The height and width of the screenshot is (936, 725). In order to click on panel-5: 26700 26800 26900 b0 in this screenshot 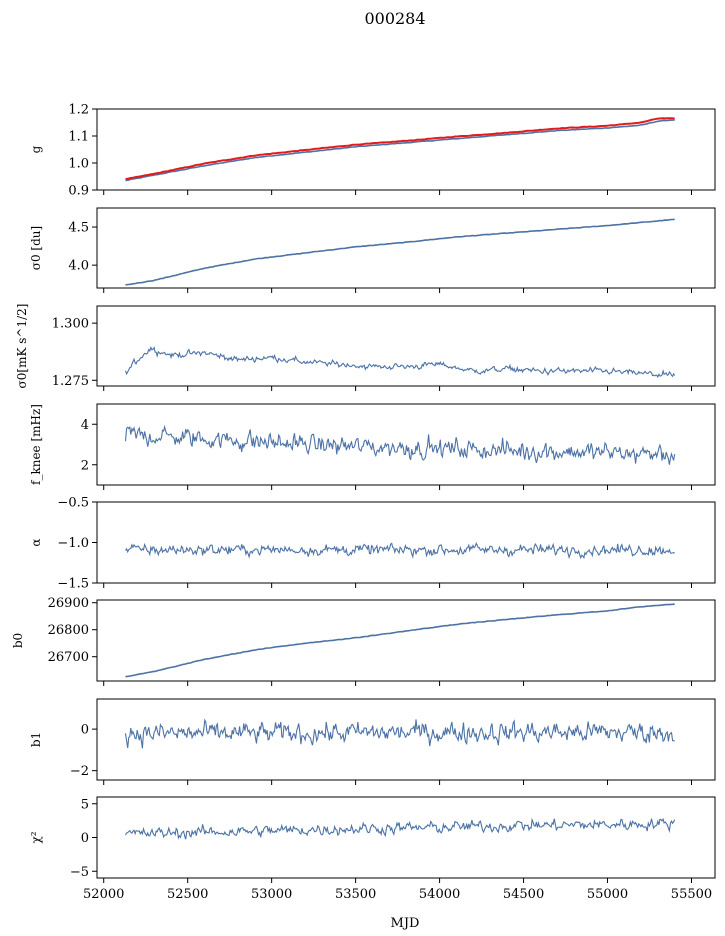, I will do `click(363, 641)`.